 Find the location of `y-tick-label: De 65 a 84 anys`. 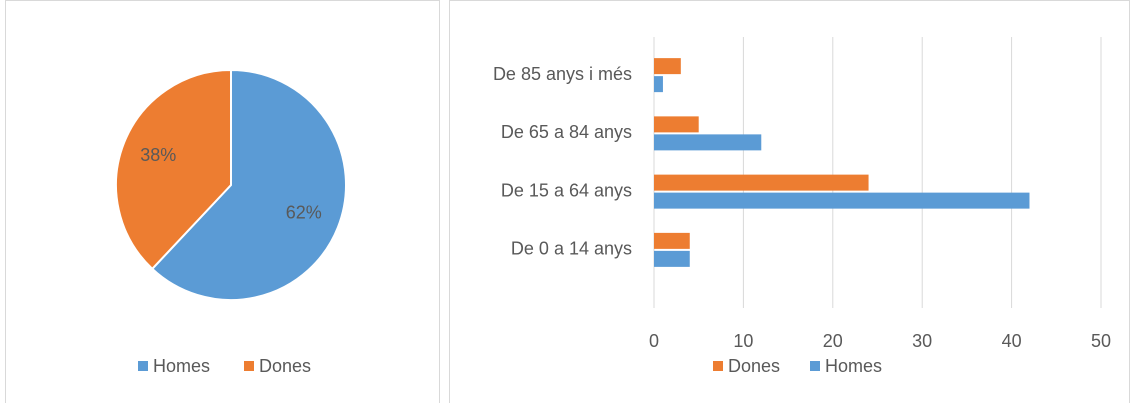

y-tick-label: De 65 a 84 anys is located at coordinates (566, 132).